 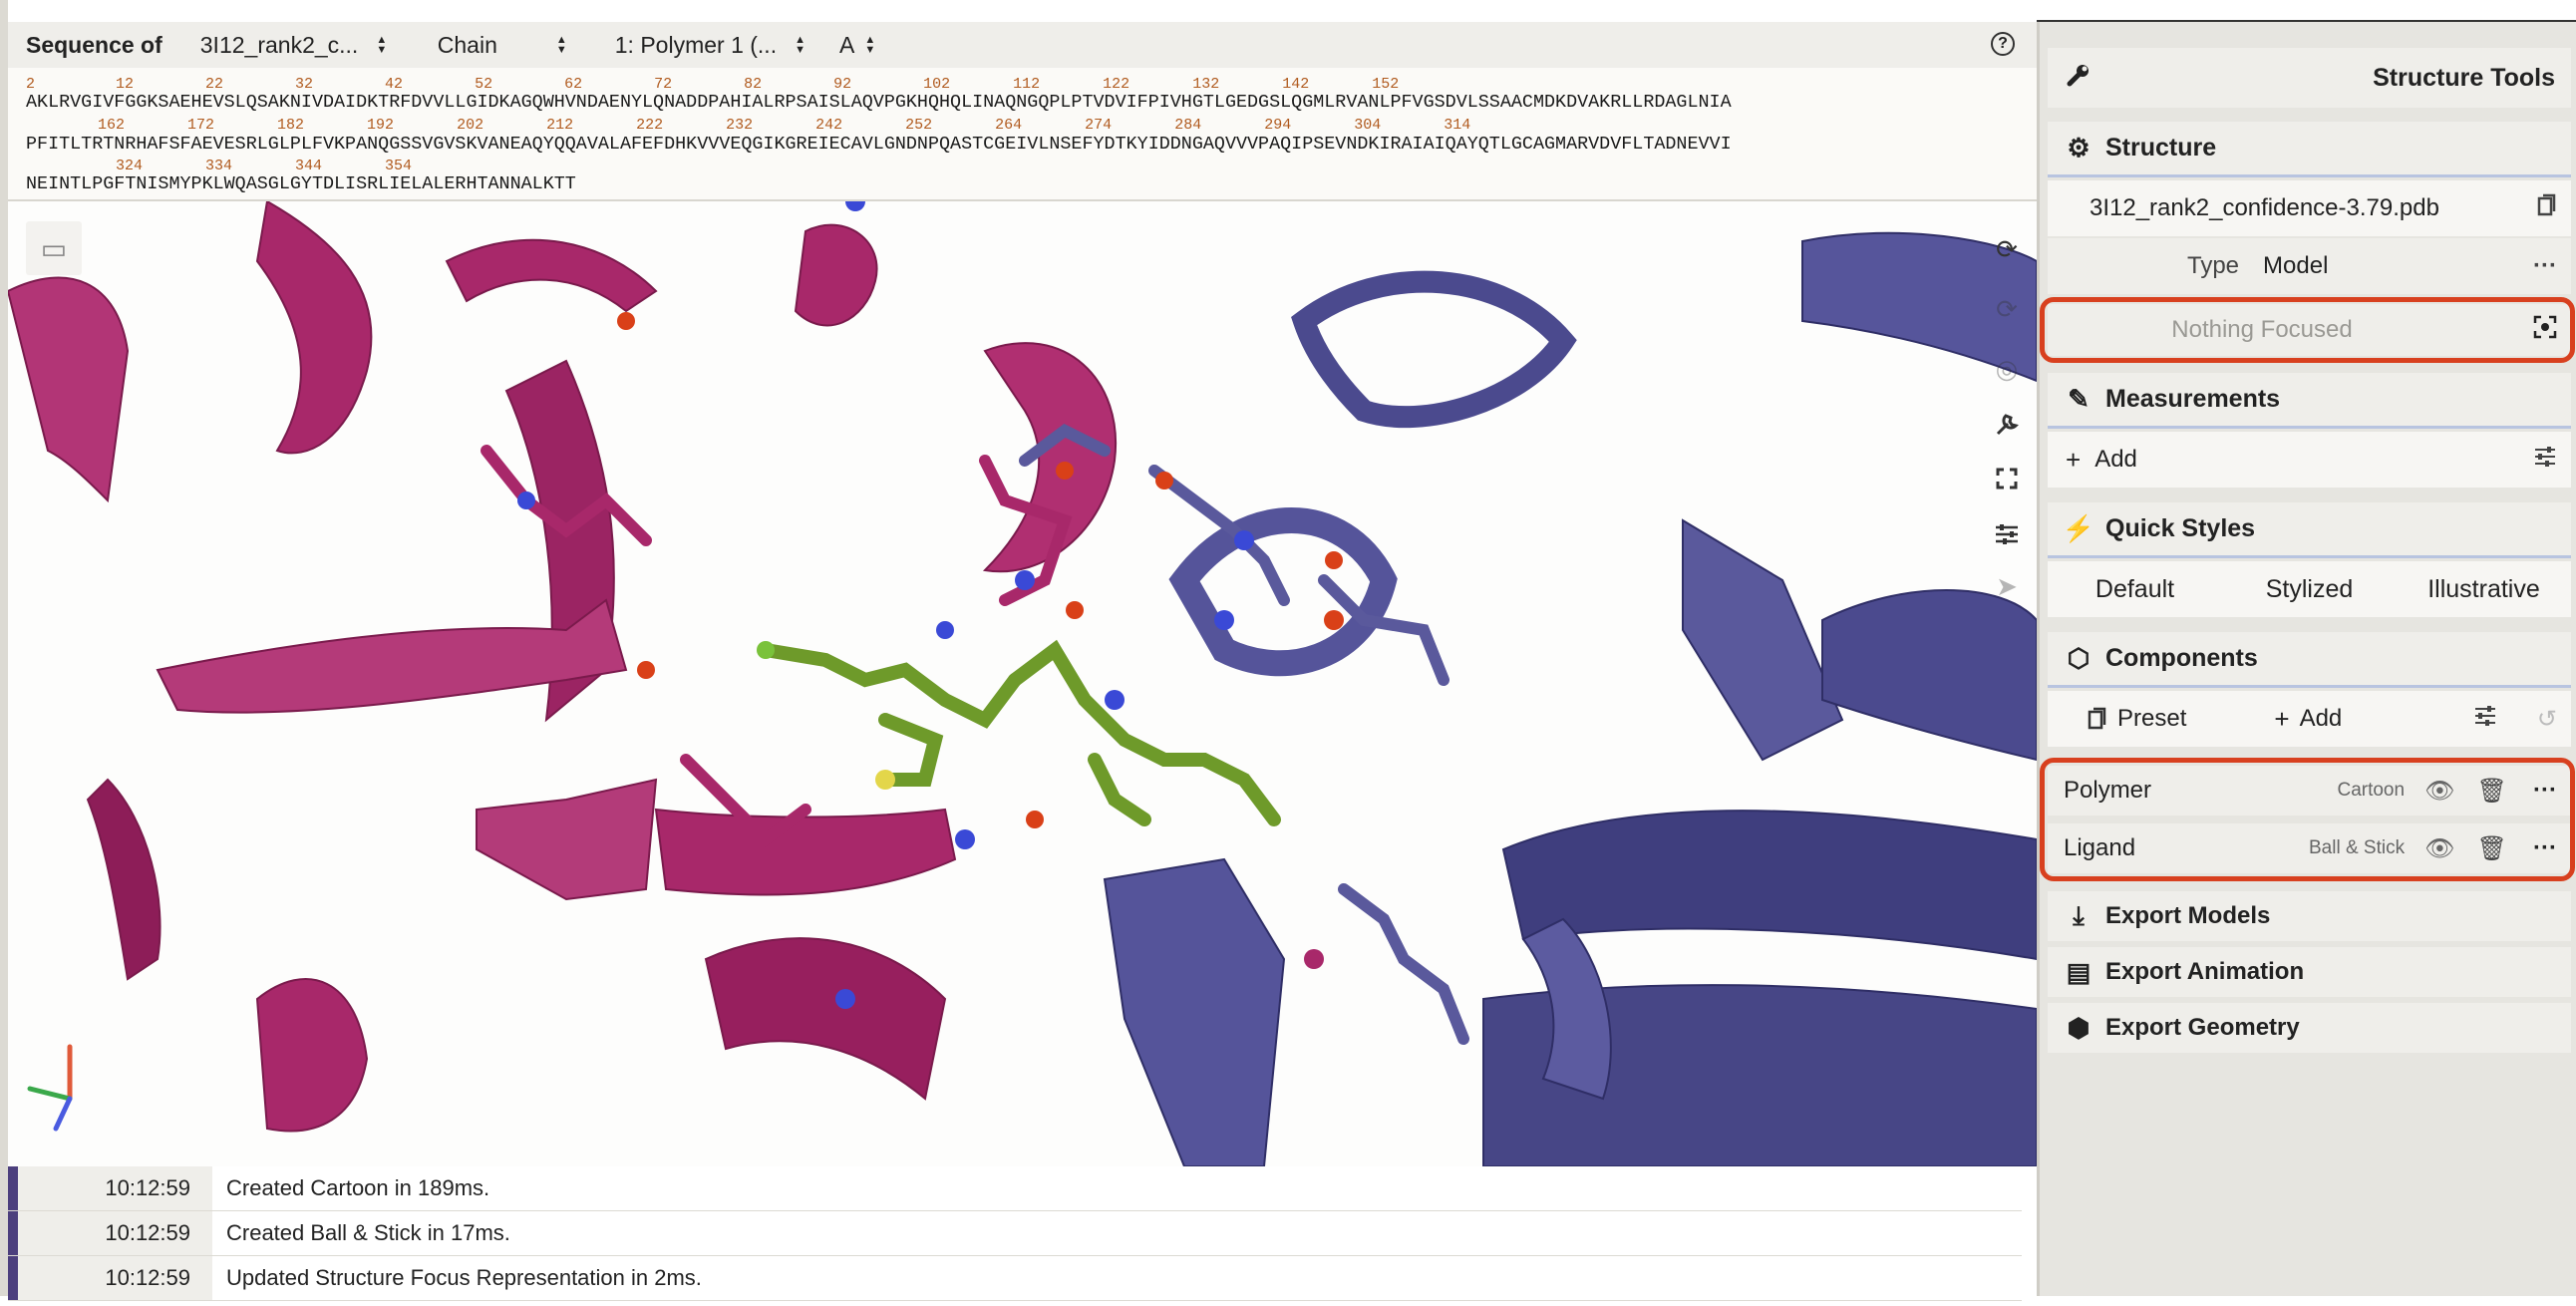 What do you see at coordinates (219, 166) in the screenshot?
I see `sequence-numbers: 324 334 344 354` at bounding box center [219, 166].